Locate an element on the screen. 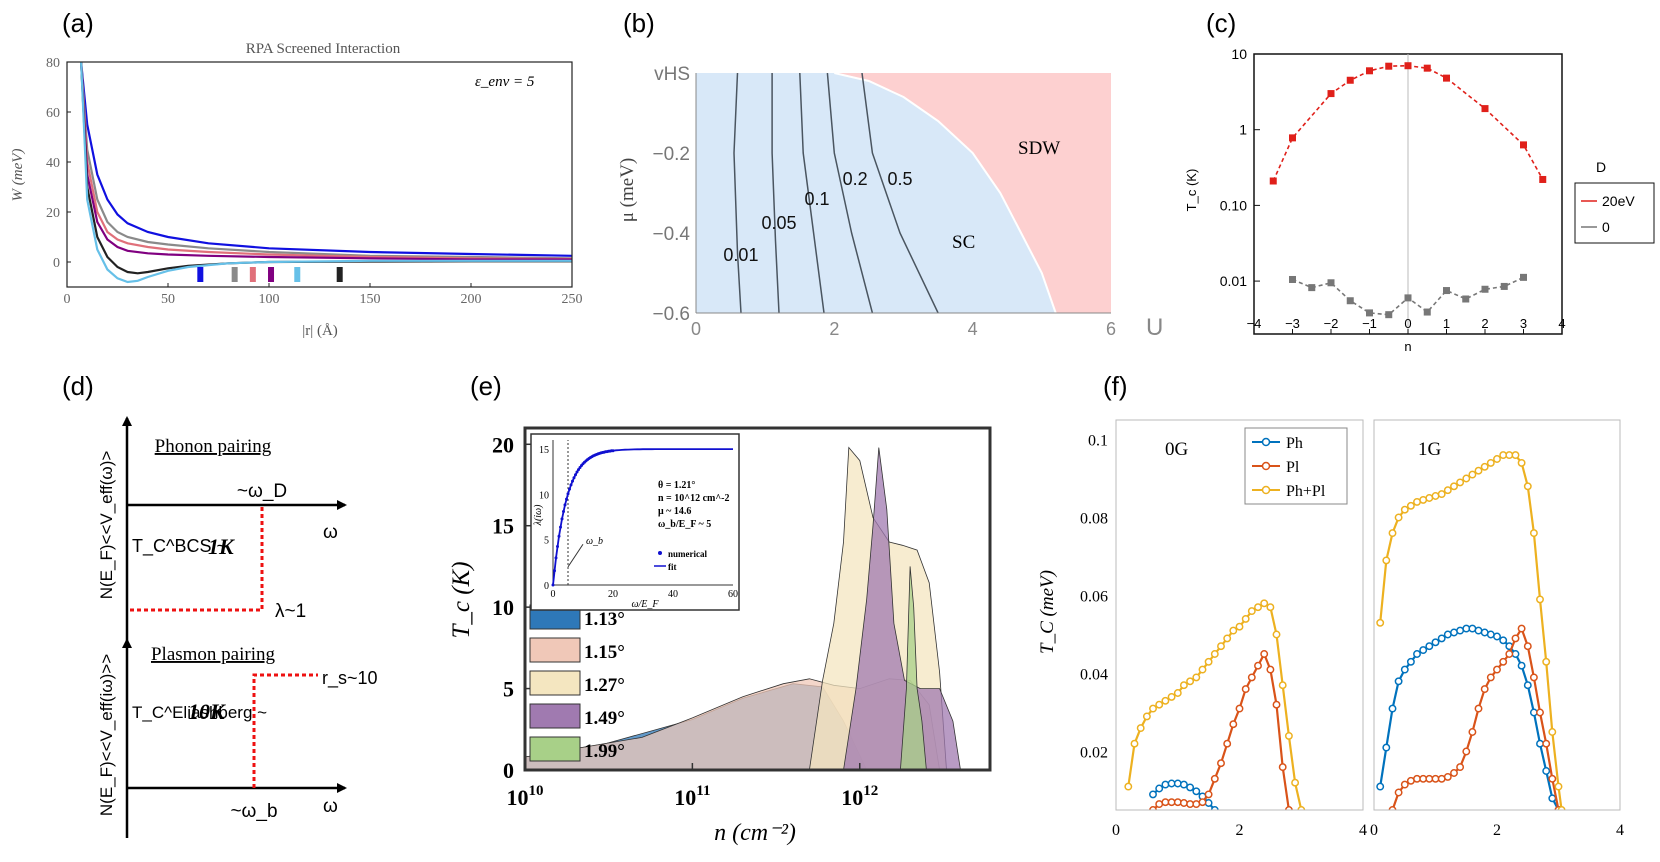 The height and width of the screenshot is (862, 1660). e-xtick-label-1: 1011 is located at coordinates (692, 796).